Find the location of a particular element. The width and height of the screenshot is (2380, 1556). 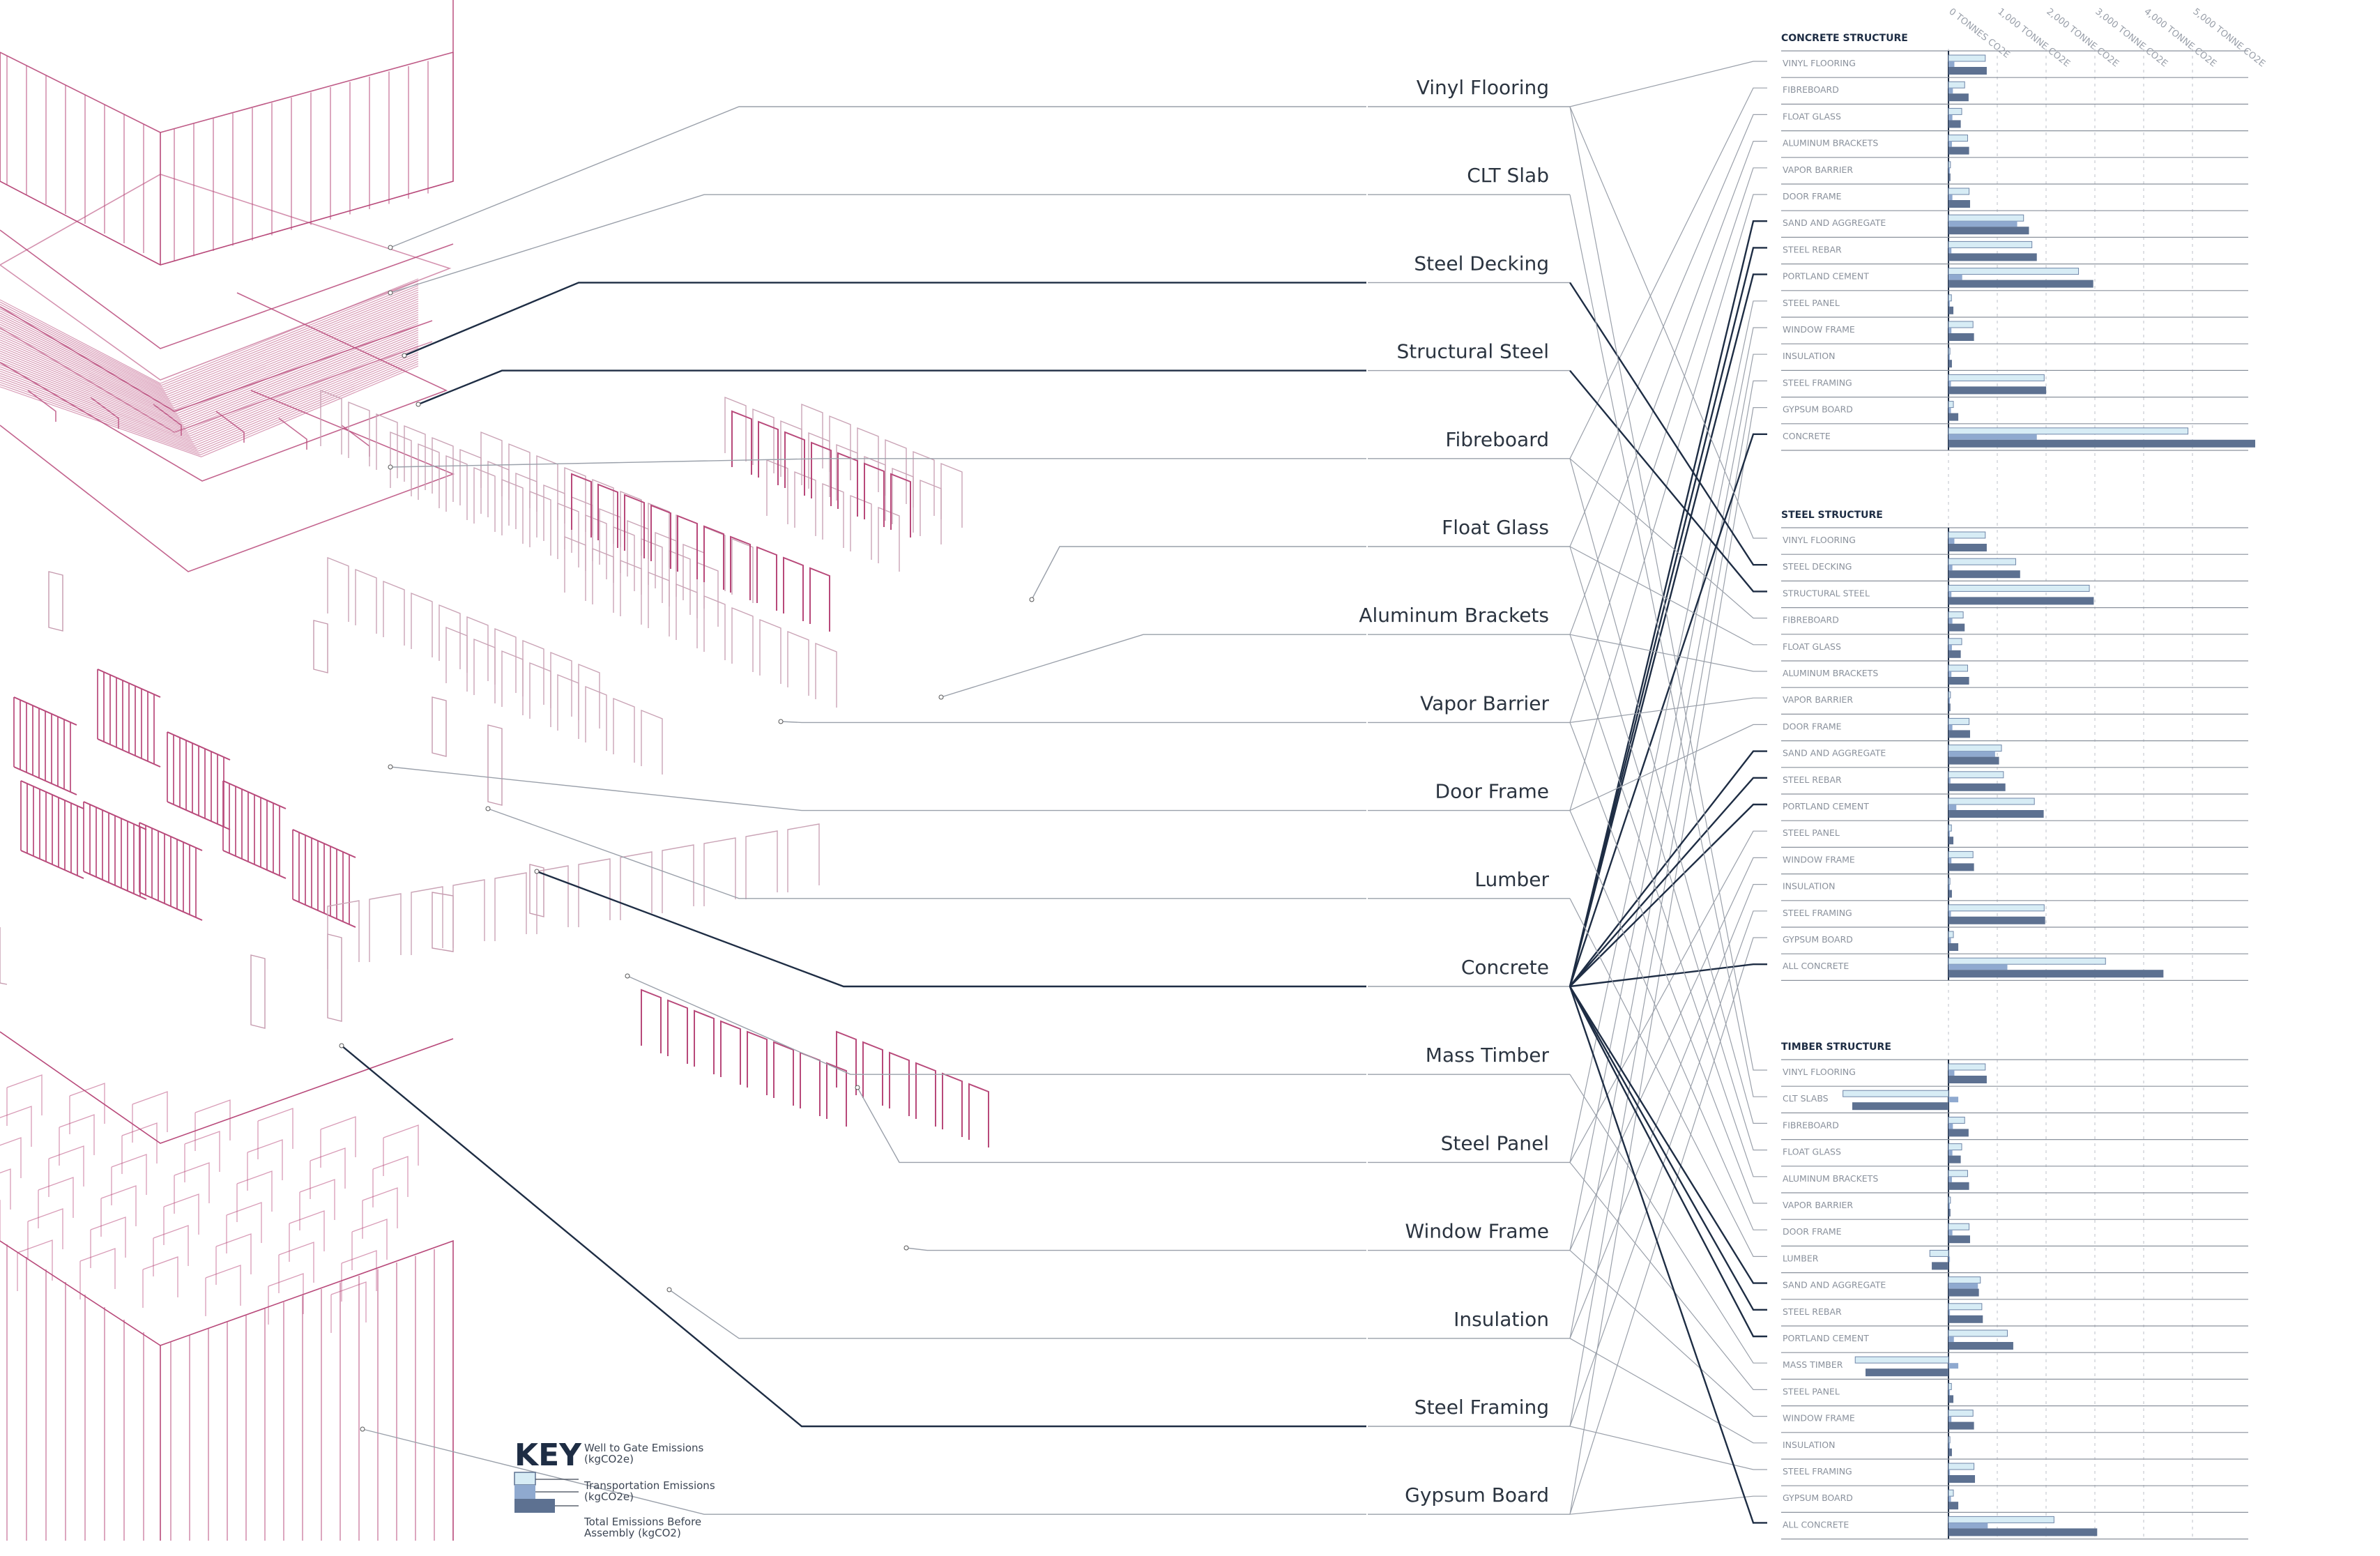

legend-transport-line1: Transportation Emissions is located at coordinates (649, 1485).